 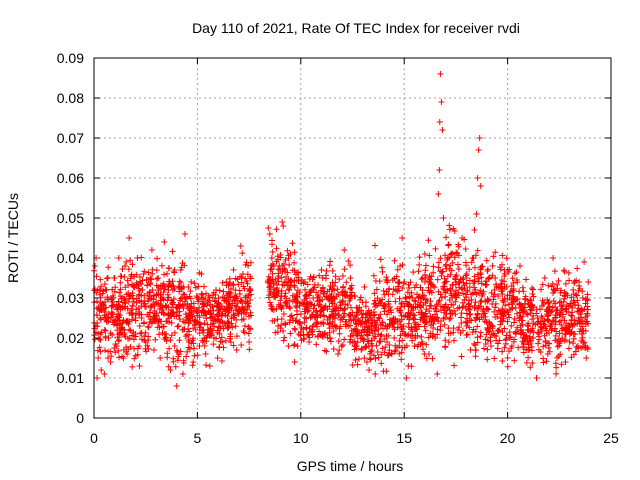 I want to click on y-tick-label: 0.08, so click(x=70, y=98).